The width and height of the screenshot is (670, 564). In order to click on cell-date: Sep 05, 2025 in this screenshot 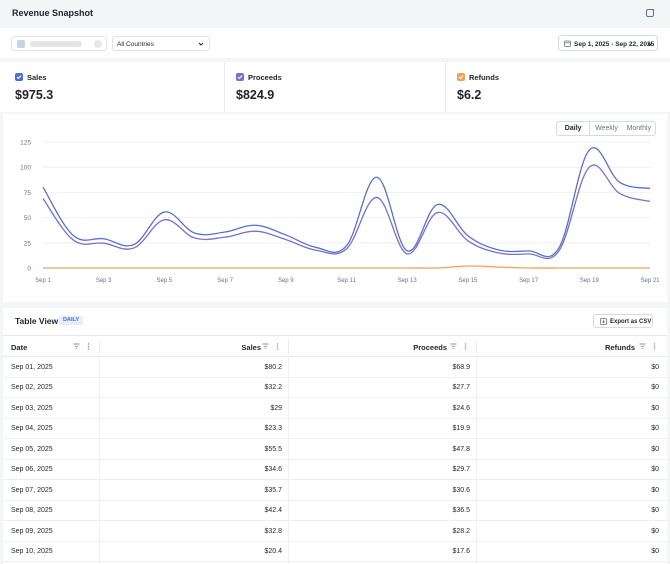, I will do `click(32, 449)`.